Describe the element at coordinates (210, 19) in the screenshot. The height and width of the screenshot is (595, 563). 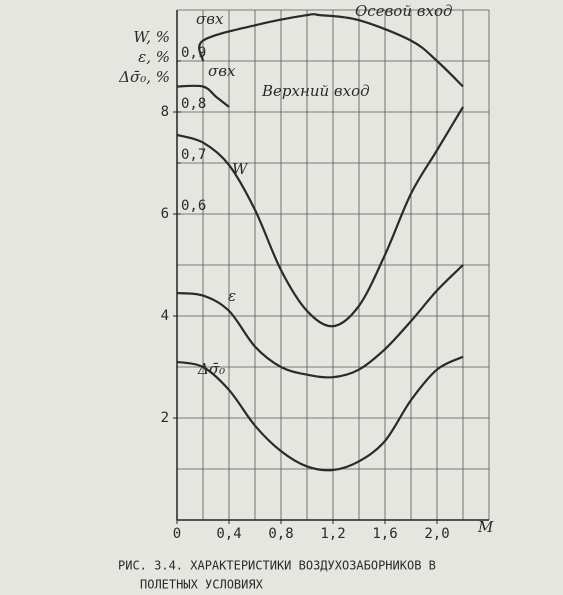
I see `y2-axis-label: σвх` at that location.